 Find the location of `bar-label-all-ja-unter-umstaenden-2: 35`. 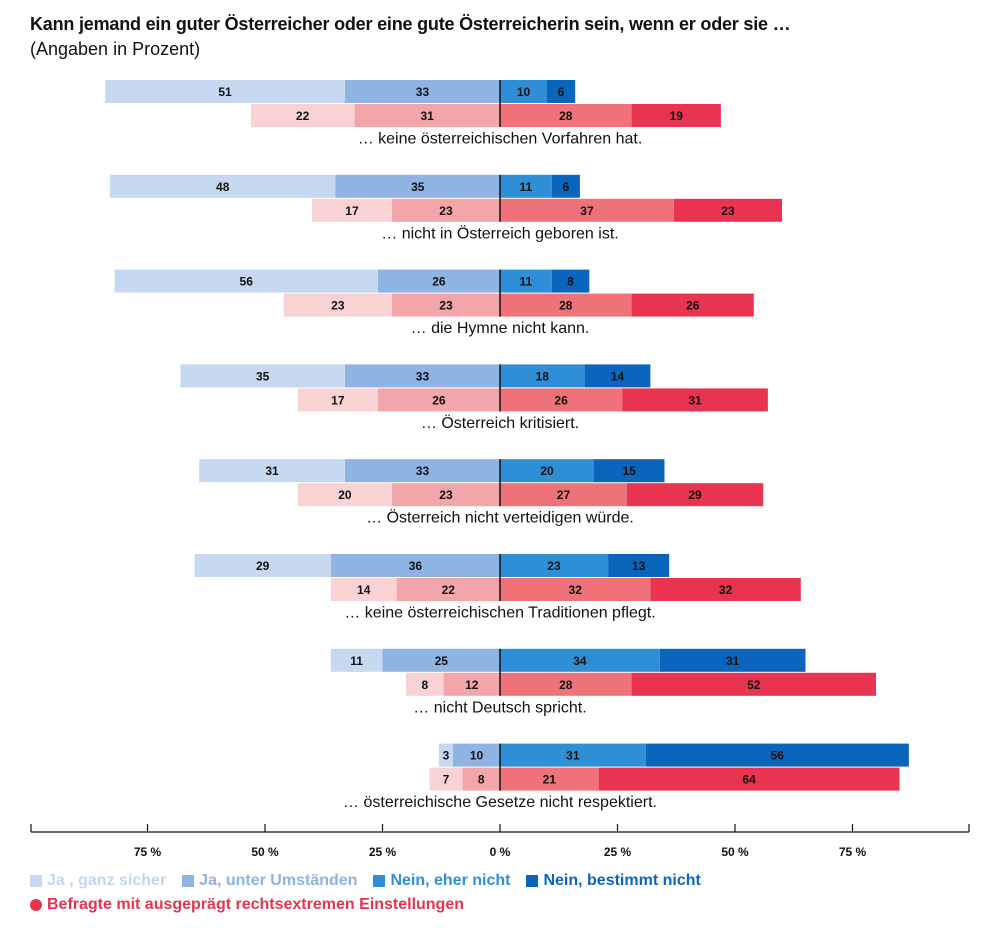

bar-label-all-ja-unter-umstaenden-2: 35 is located at coordinates (418, 187).